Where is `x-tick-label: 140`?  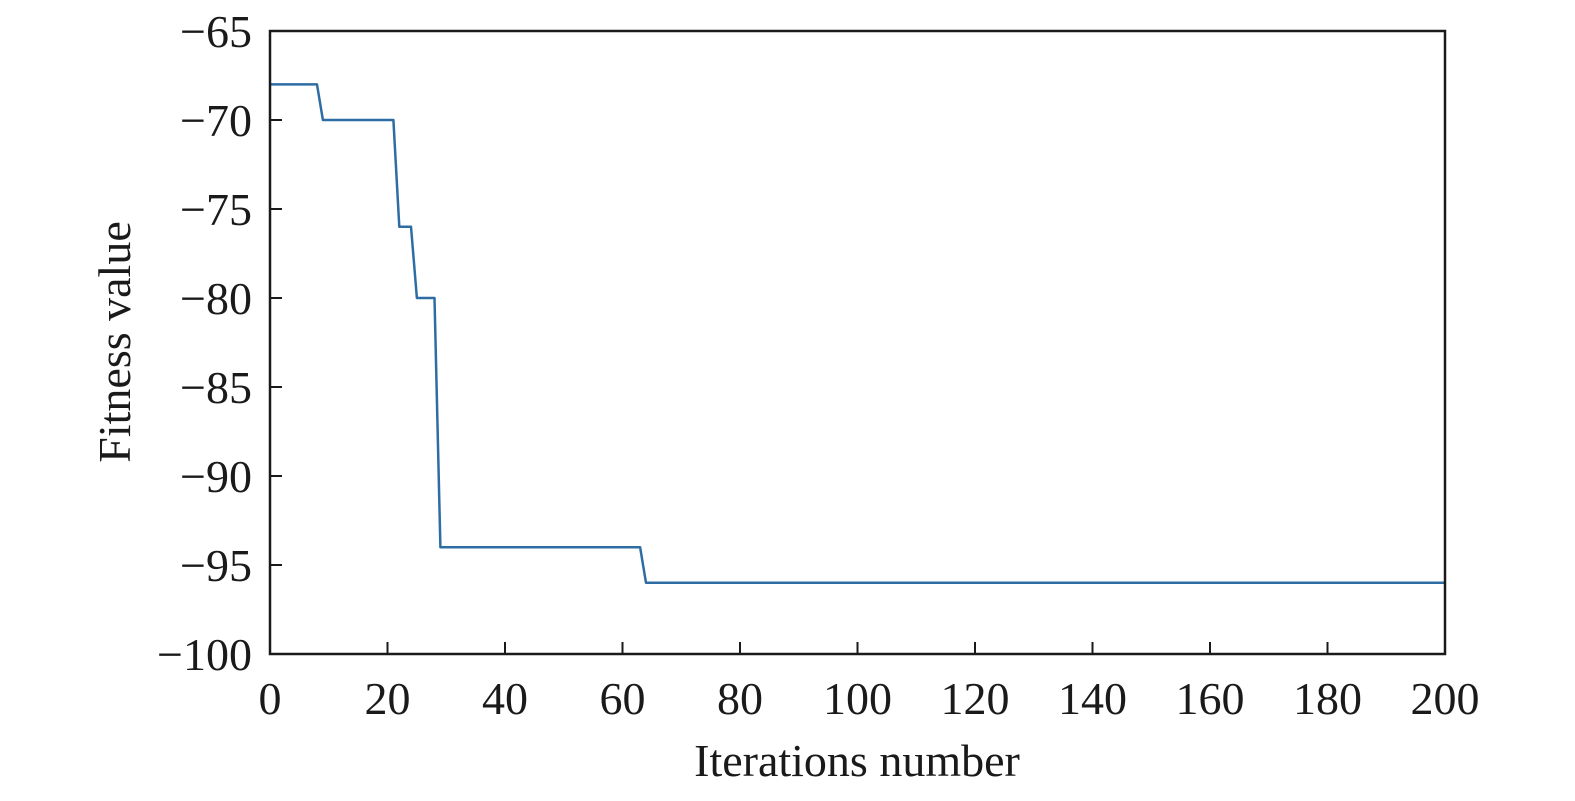 x-tick-label: 140 is located at coordinates (1092, 698).